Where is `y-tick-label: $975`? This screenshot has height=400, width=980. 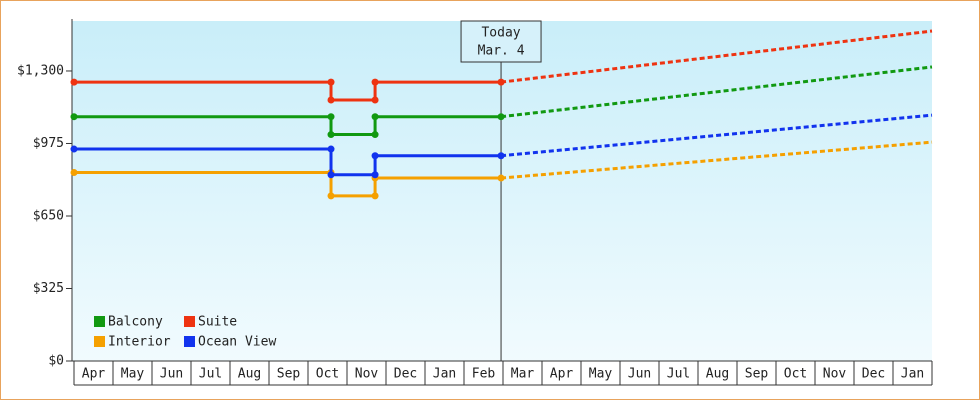
y-tick-label: $975 is located at coordinates (48, 143).